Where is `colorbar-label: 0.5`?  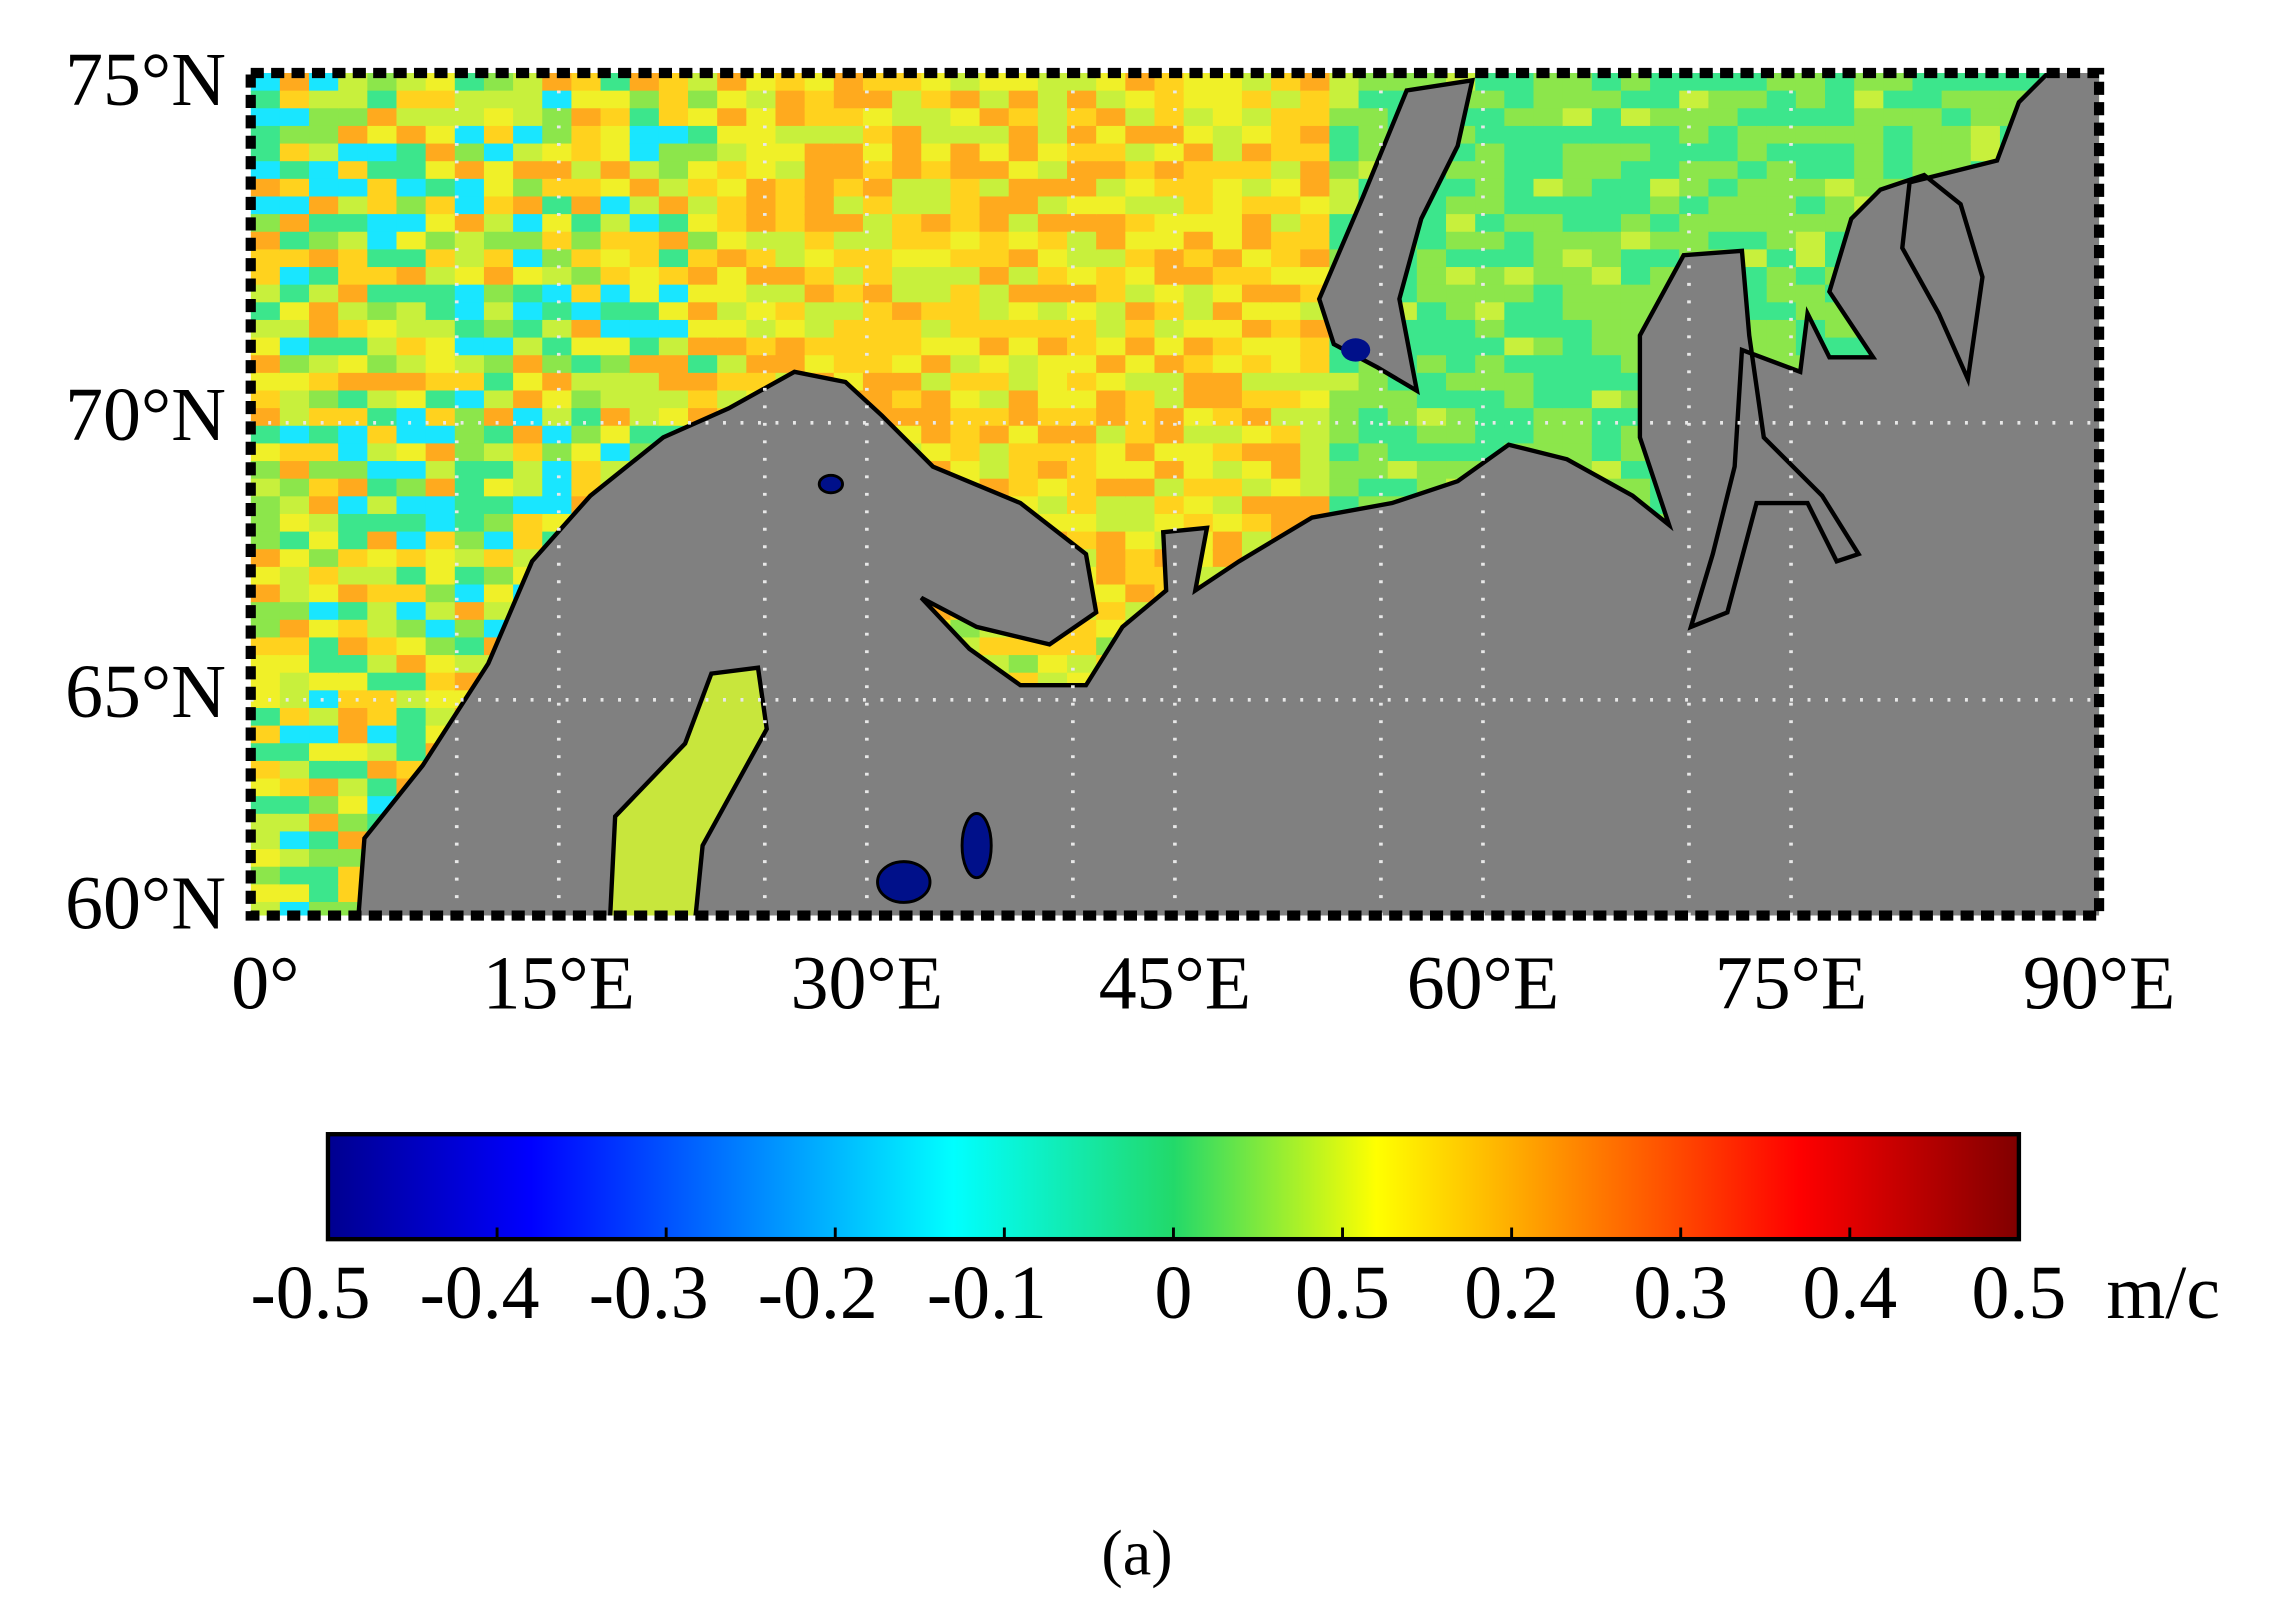 colorbar-label: 0.5 is located at coordinates (1342, 1293).